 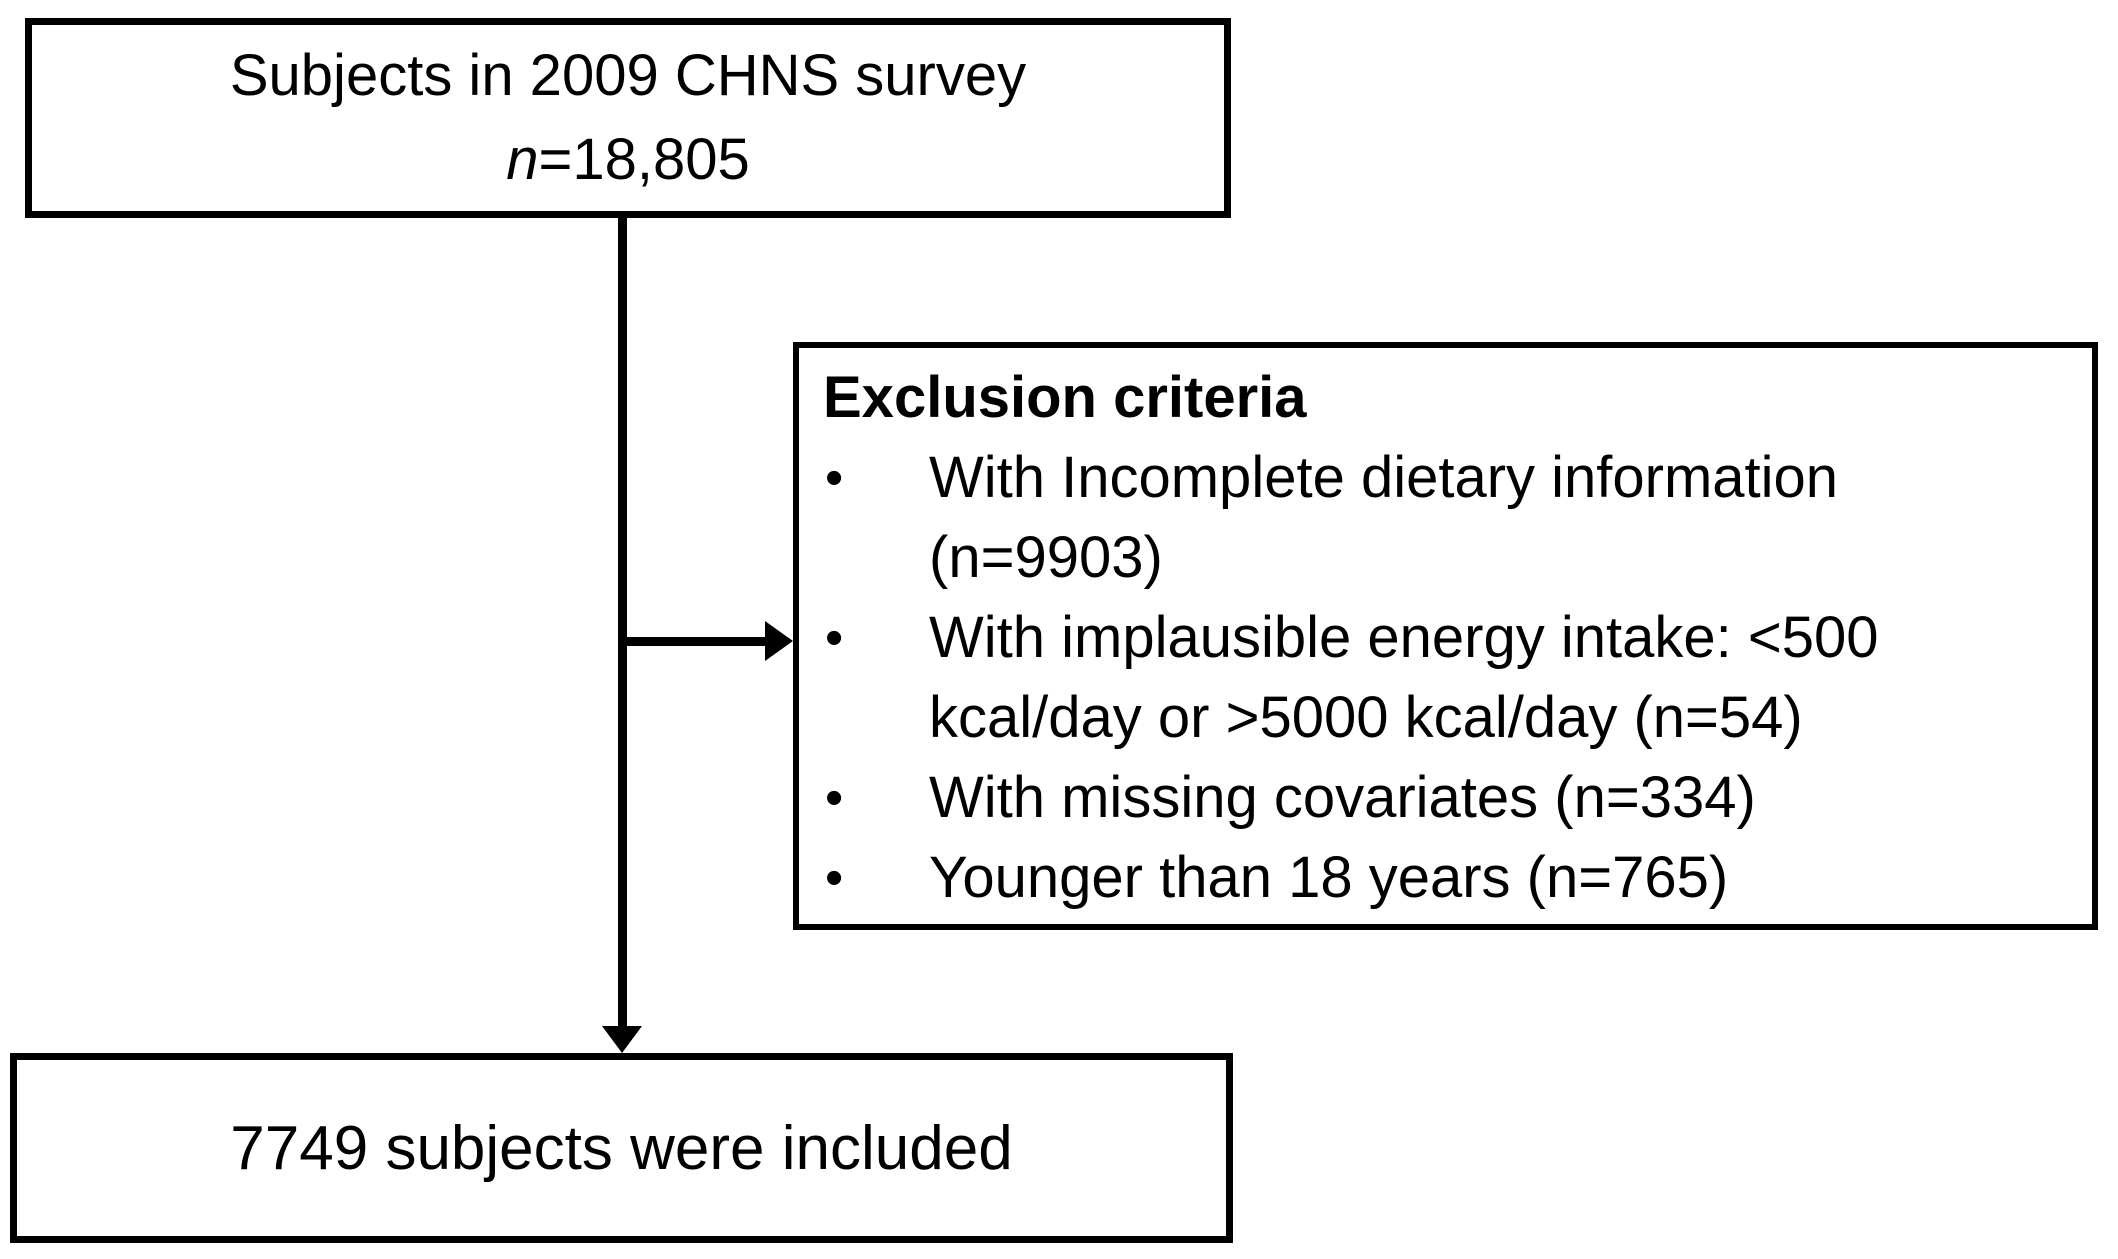 I want to click on list-item-missing-covariates: • With missing covariates (n=334), so click(x=1449, y=798).